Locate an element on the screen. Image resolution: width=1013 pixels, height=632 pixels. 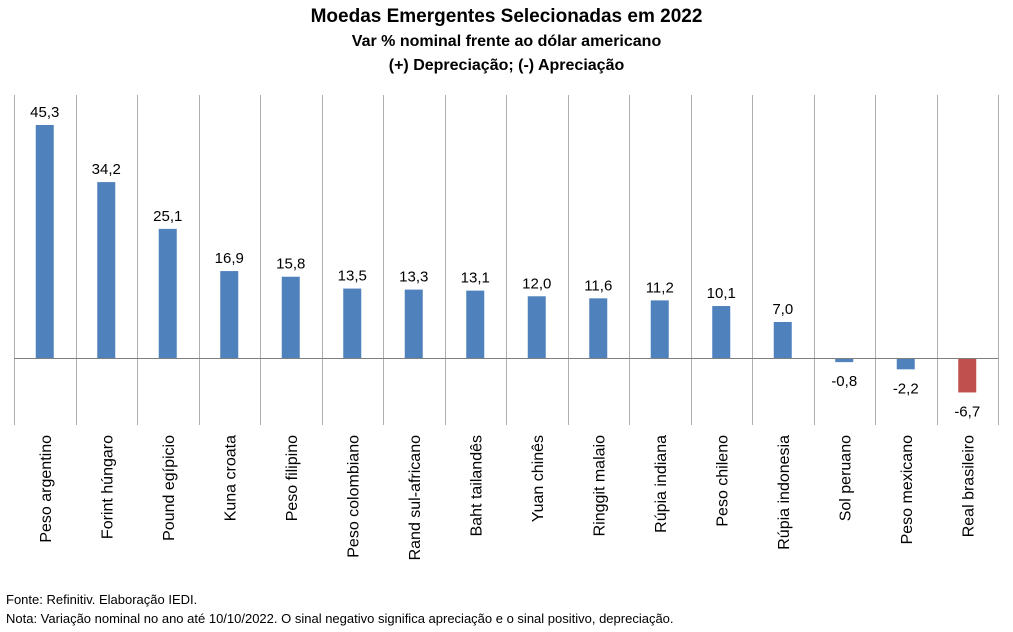
category-label: Peso filipino is located at coordinates (292, 478).